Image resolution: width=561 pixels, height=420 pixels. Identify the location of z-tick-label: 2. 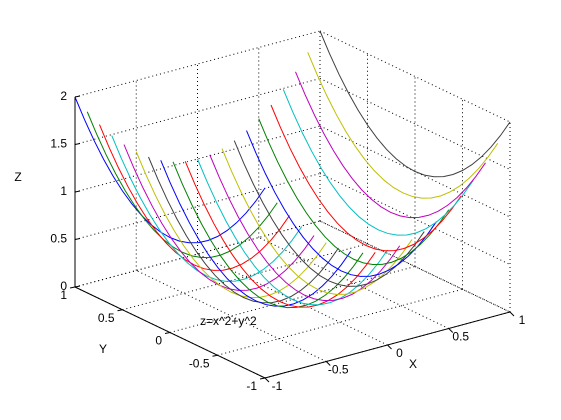
(63, 96).